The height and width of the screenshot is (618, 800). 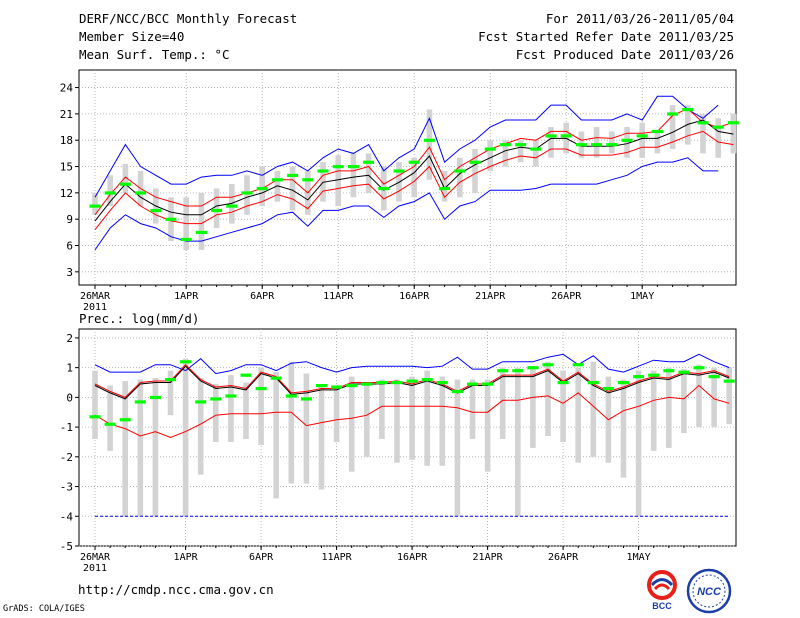 I want to click on variable-label: Mean Surf. Temp.: °C, so click(x=154, y=54).